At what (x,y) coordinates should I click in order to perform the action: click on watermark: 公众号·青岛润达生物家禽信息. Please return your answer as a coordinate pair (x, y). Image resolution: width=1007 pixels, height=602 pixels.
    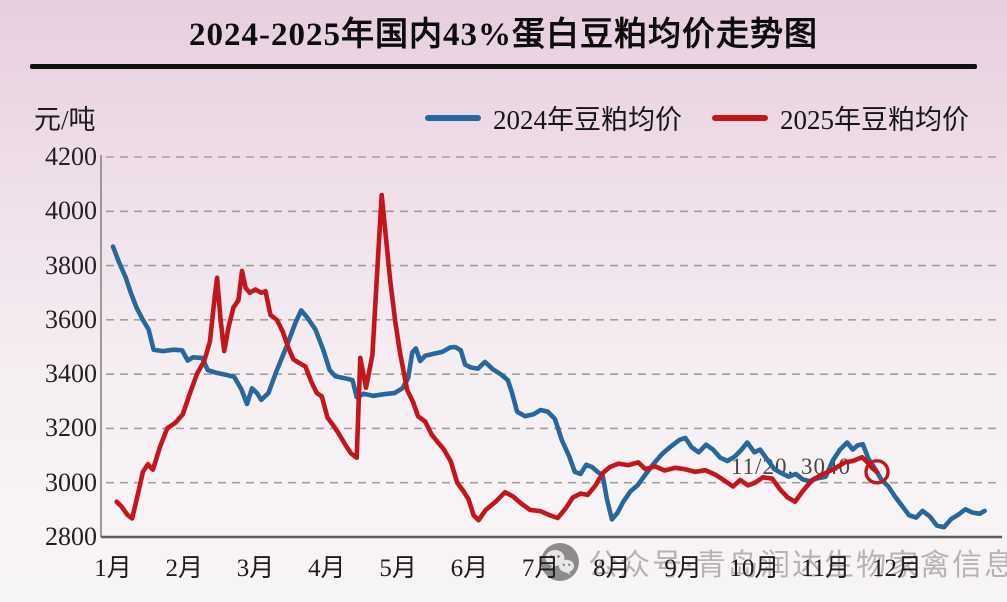
    Looking at the image, I should click on (773, 562).